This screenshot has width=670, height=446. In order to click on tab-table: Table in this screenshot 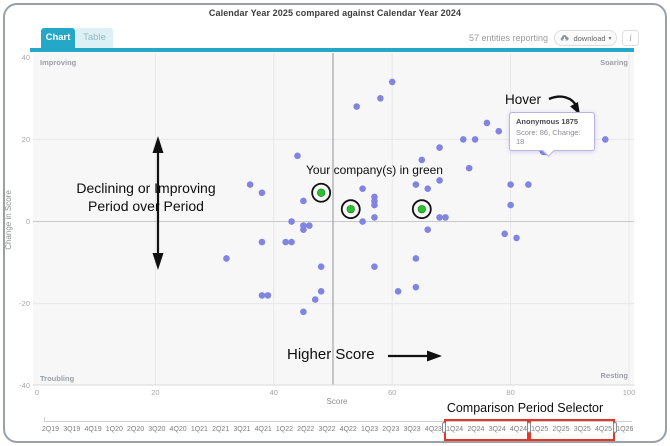, I will do `click(94, 38)`.